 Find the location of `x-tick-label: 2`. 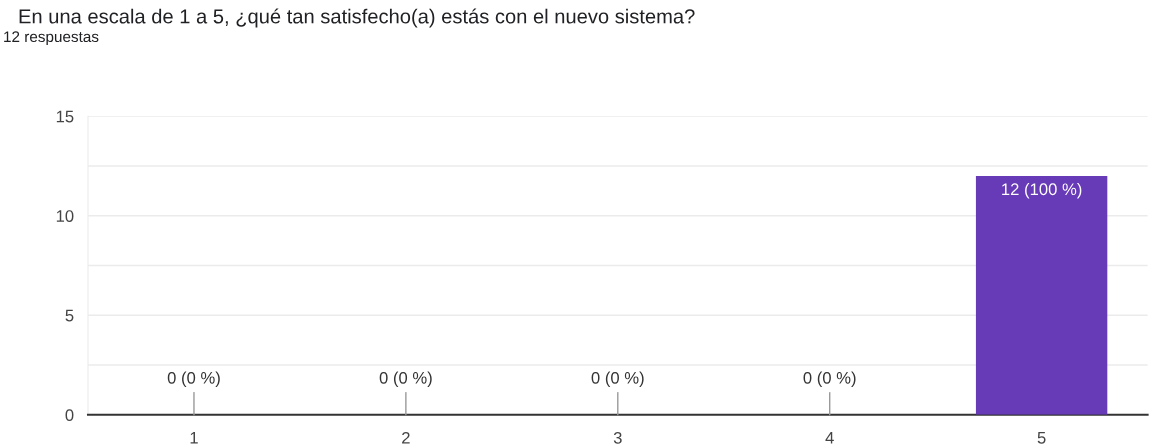

x-tick-label: 2 is located at coordinates (406, 437).